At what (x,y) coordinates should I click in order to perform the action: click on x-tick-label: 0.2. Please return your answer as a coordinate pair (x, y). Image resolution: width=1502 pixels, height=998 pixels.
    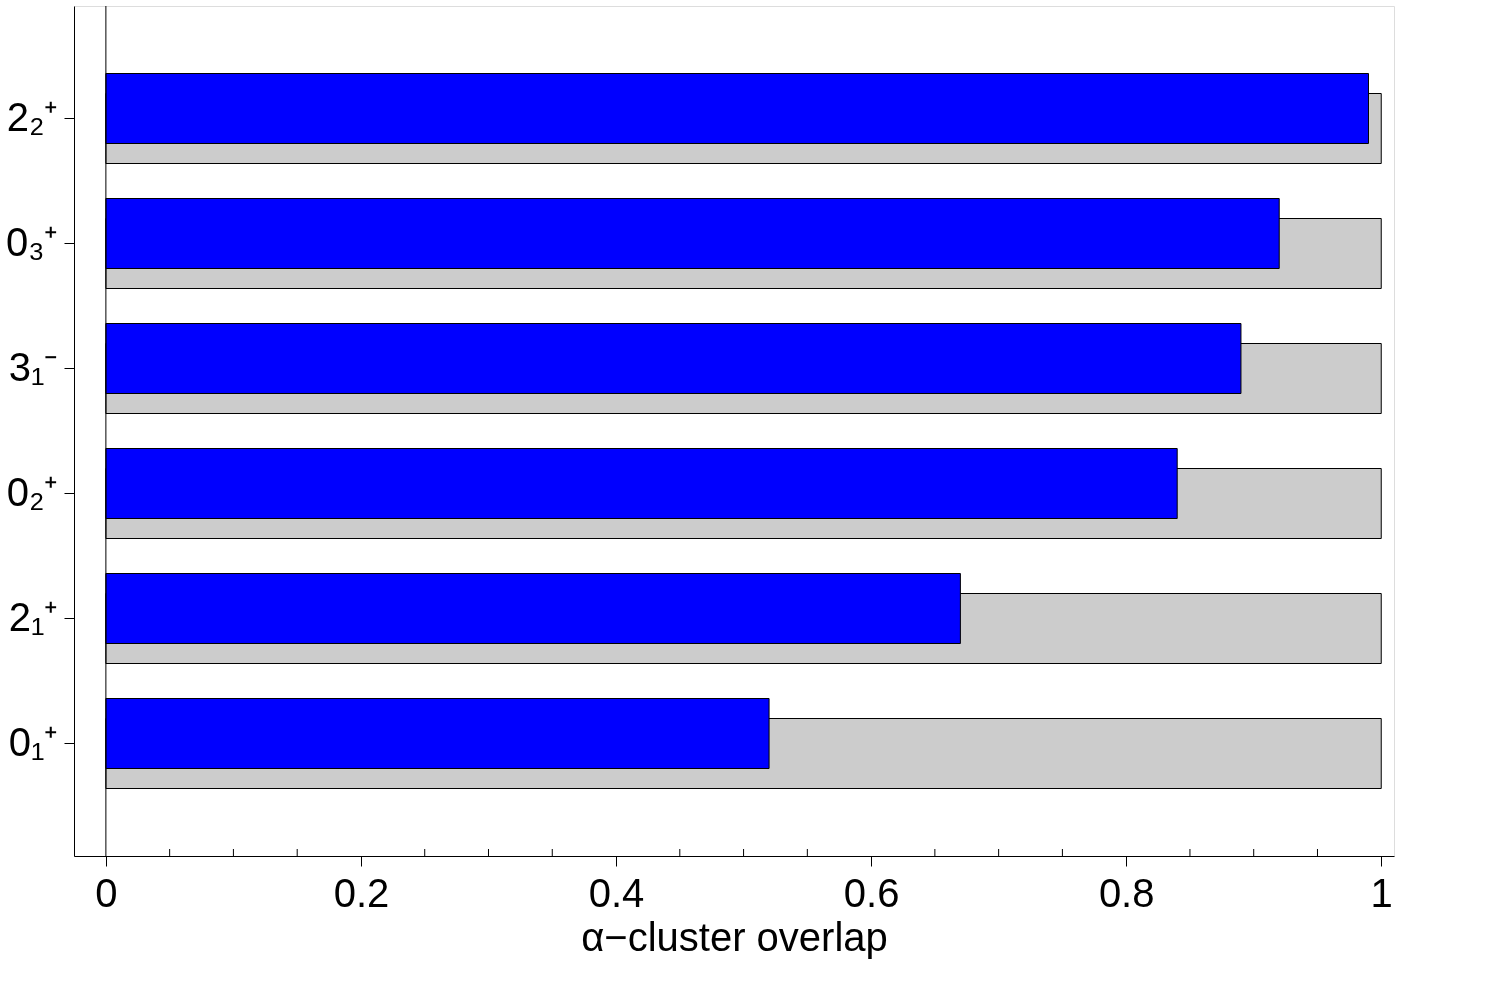
    Looking at the image, I should click on (361, 892).